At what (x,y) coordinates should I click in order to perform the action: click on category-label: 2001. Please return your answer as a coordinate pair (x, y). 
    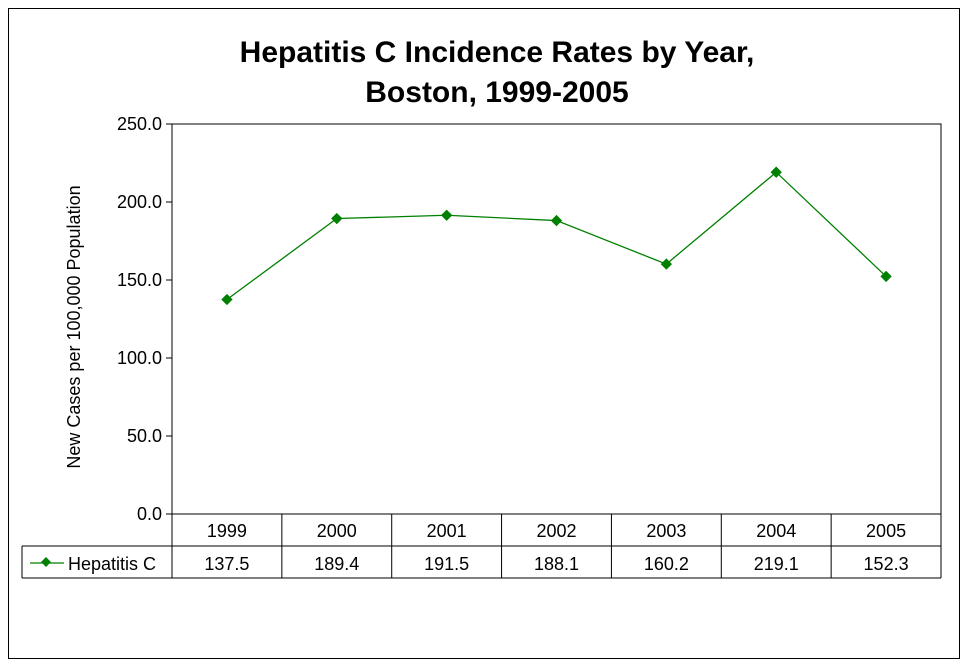
    Looking at the image, I should click on (447, 531).